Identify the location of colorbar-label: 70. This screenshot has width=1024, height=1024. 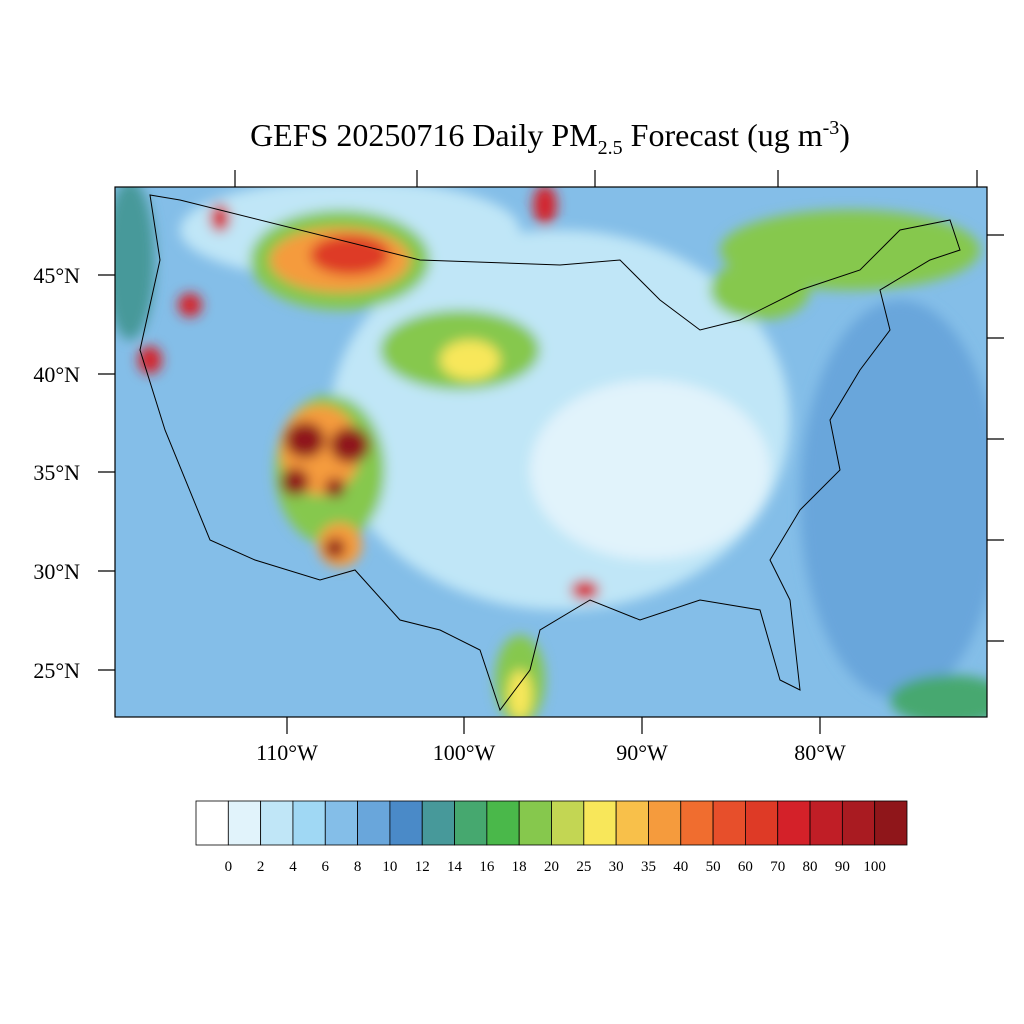
(777, 867).